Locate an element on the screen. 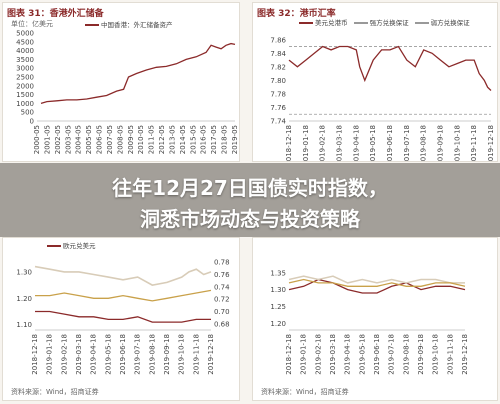 Image resolution: width=500 pixels, height=404 pixels. y2-tick-label: 0.68 is located at coordinates (222, 324).